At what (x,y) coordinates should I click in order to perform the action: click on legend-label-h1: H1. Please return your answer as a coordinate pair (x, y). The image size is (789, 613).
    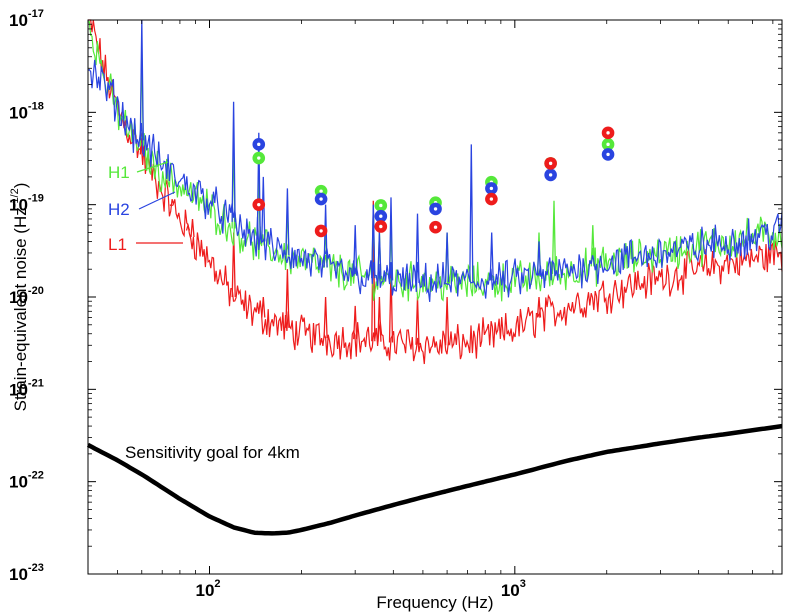
    Looking at the image, I should click on (119, 172).